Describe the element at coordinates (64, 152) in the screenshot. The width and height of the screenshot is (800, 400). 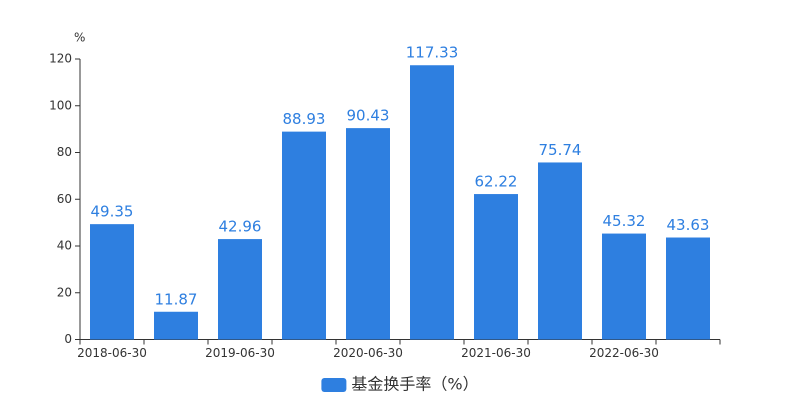
I see `y-tick-label: 80` at that location.